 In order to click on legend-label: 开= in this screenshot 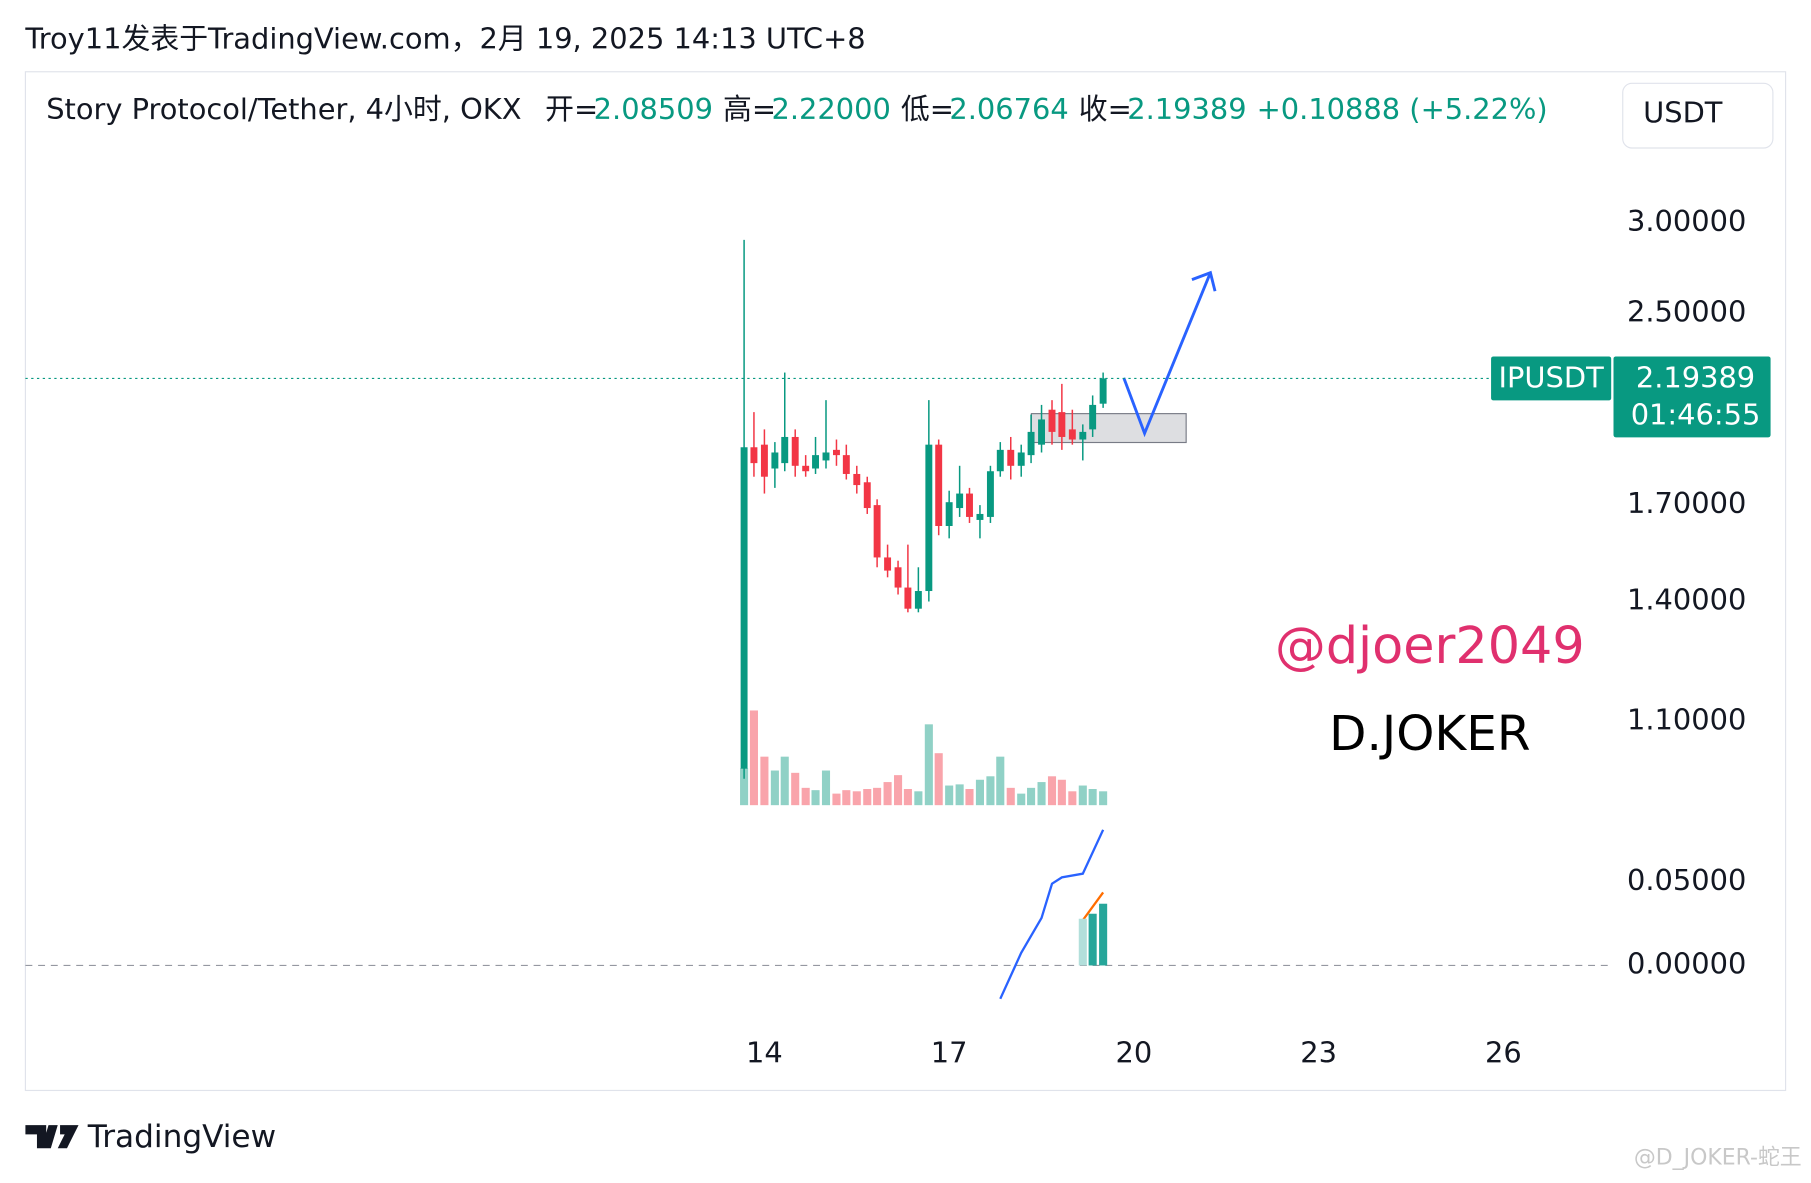, I will do `click(571, 109)`.